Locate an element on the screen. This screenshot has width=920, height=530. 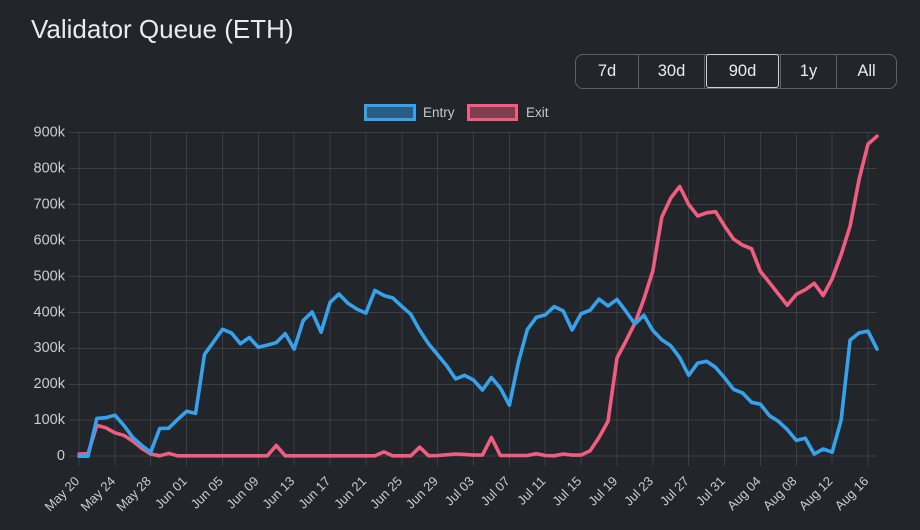
svg-text: May 20 is located at coordinates (62, 493).